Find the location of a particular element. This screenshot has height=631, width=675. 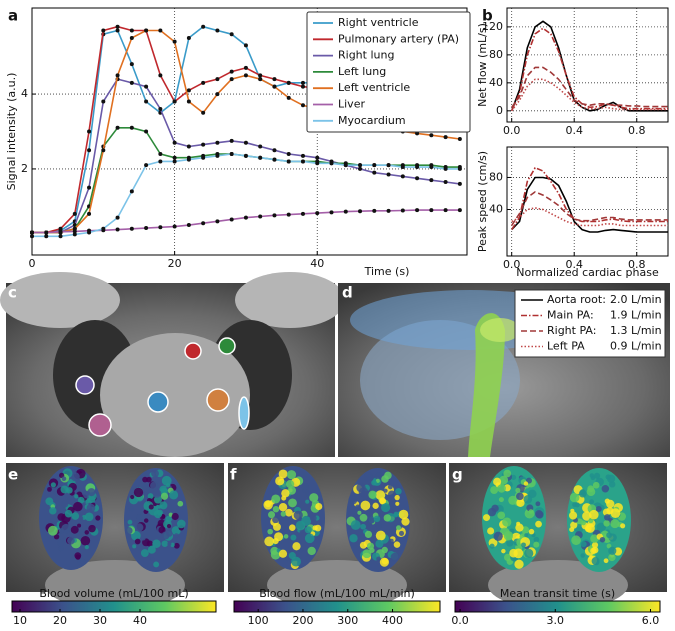

colorbar-tick-label: 200 is located at coordinates (302, 620).